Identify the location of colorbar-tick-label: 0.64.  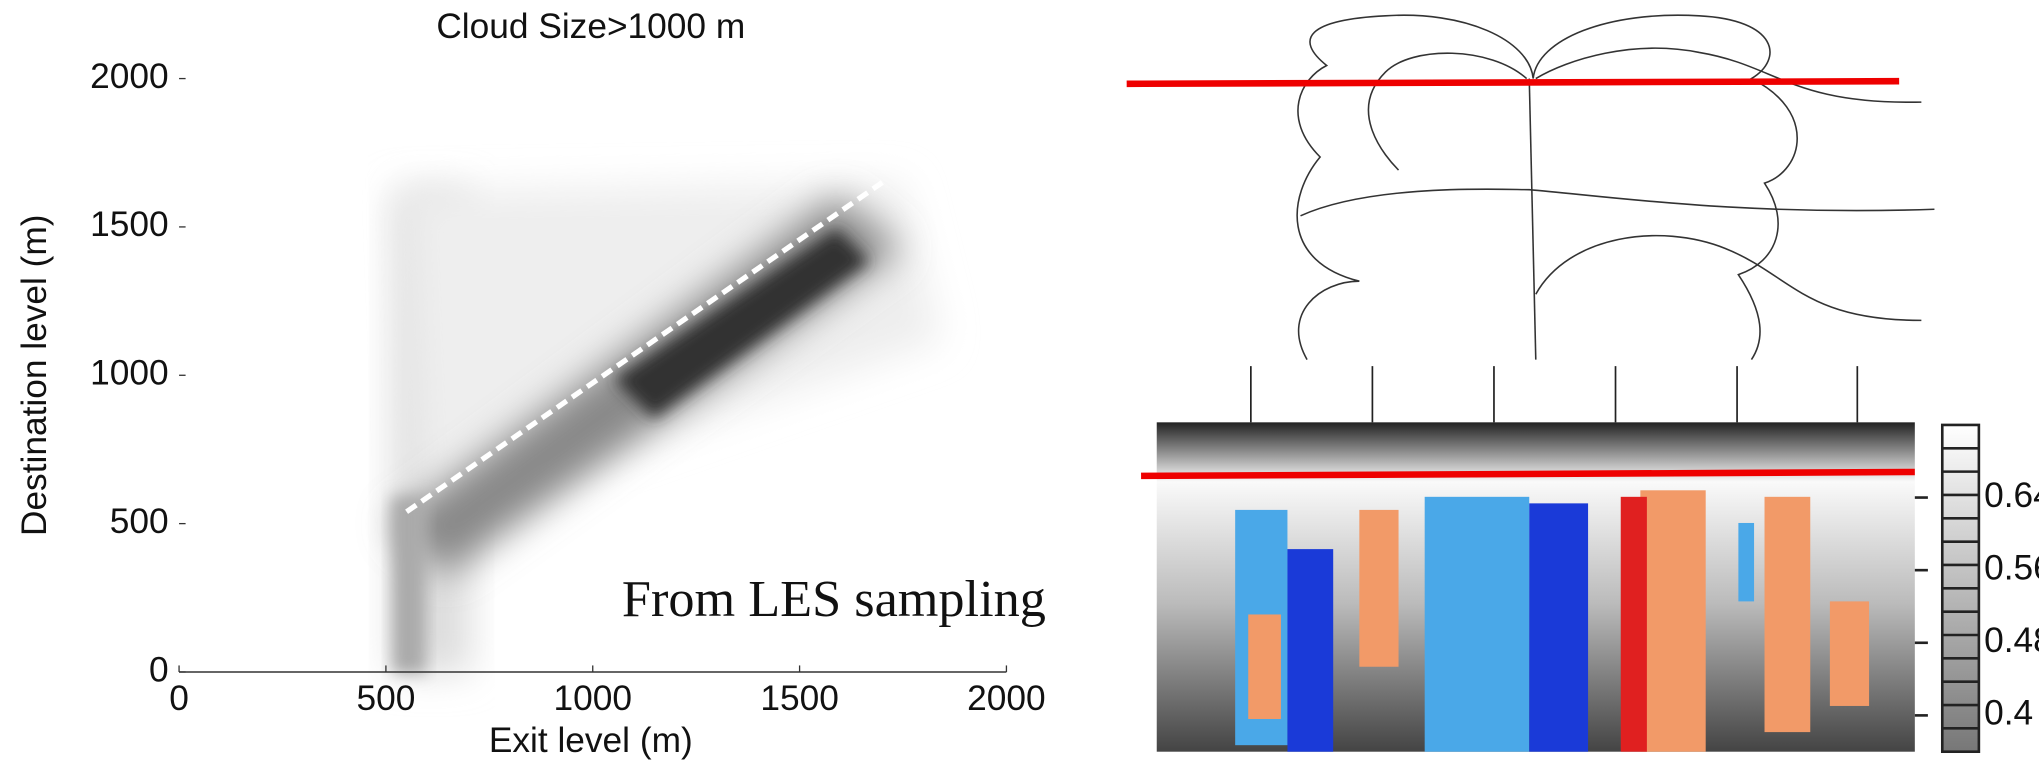
(2011, 495).